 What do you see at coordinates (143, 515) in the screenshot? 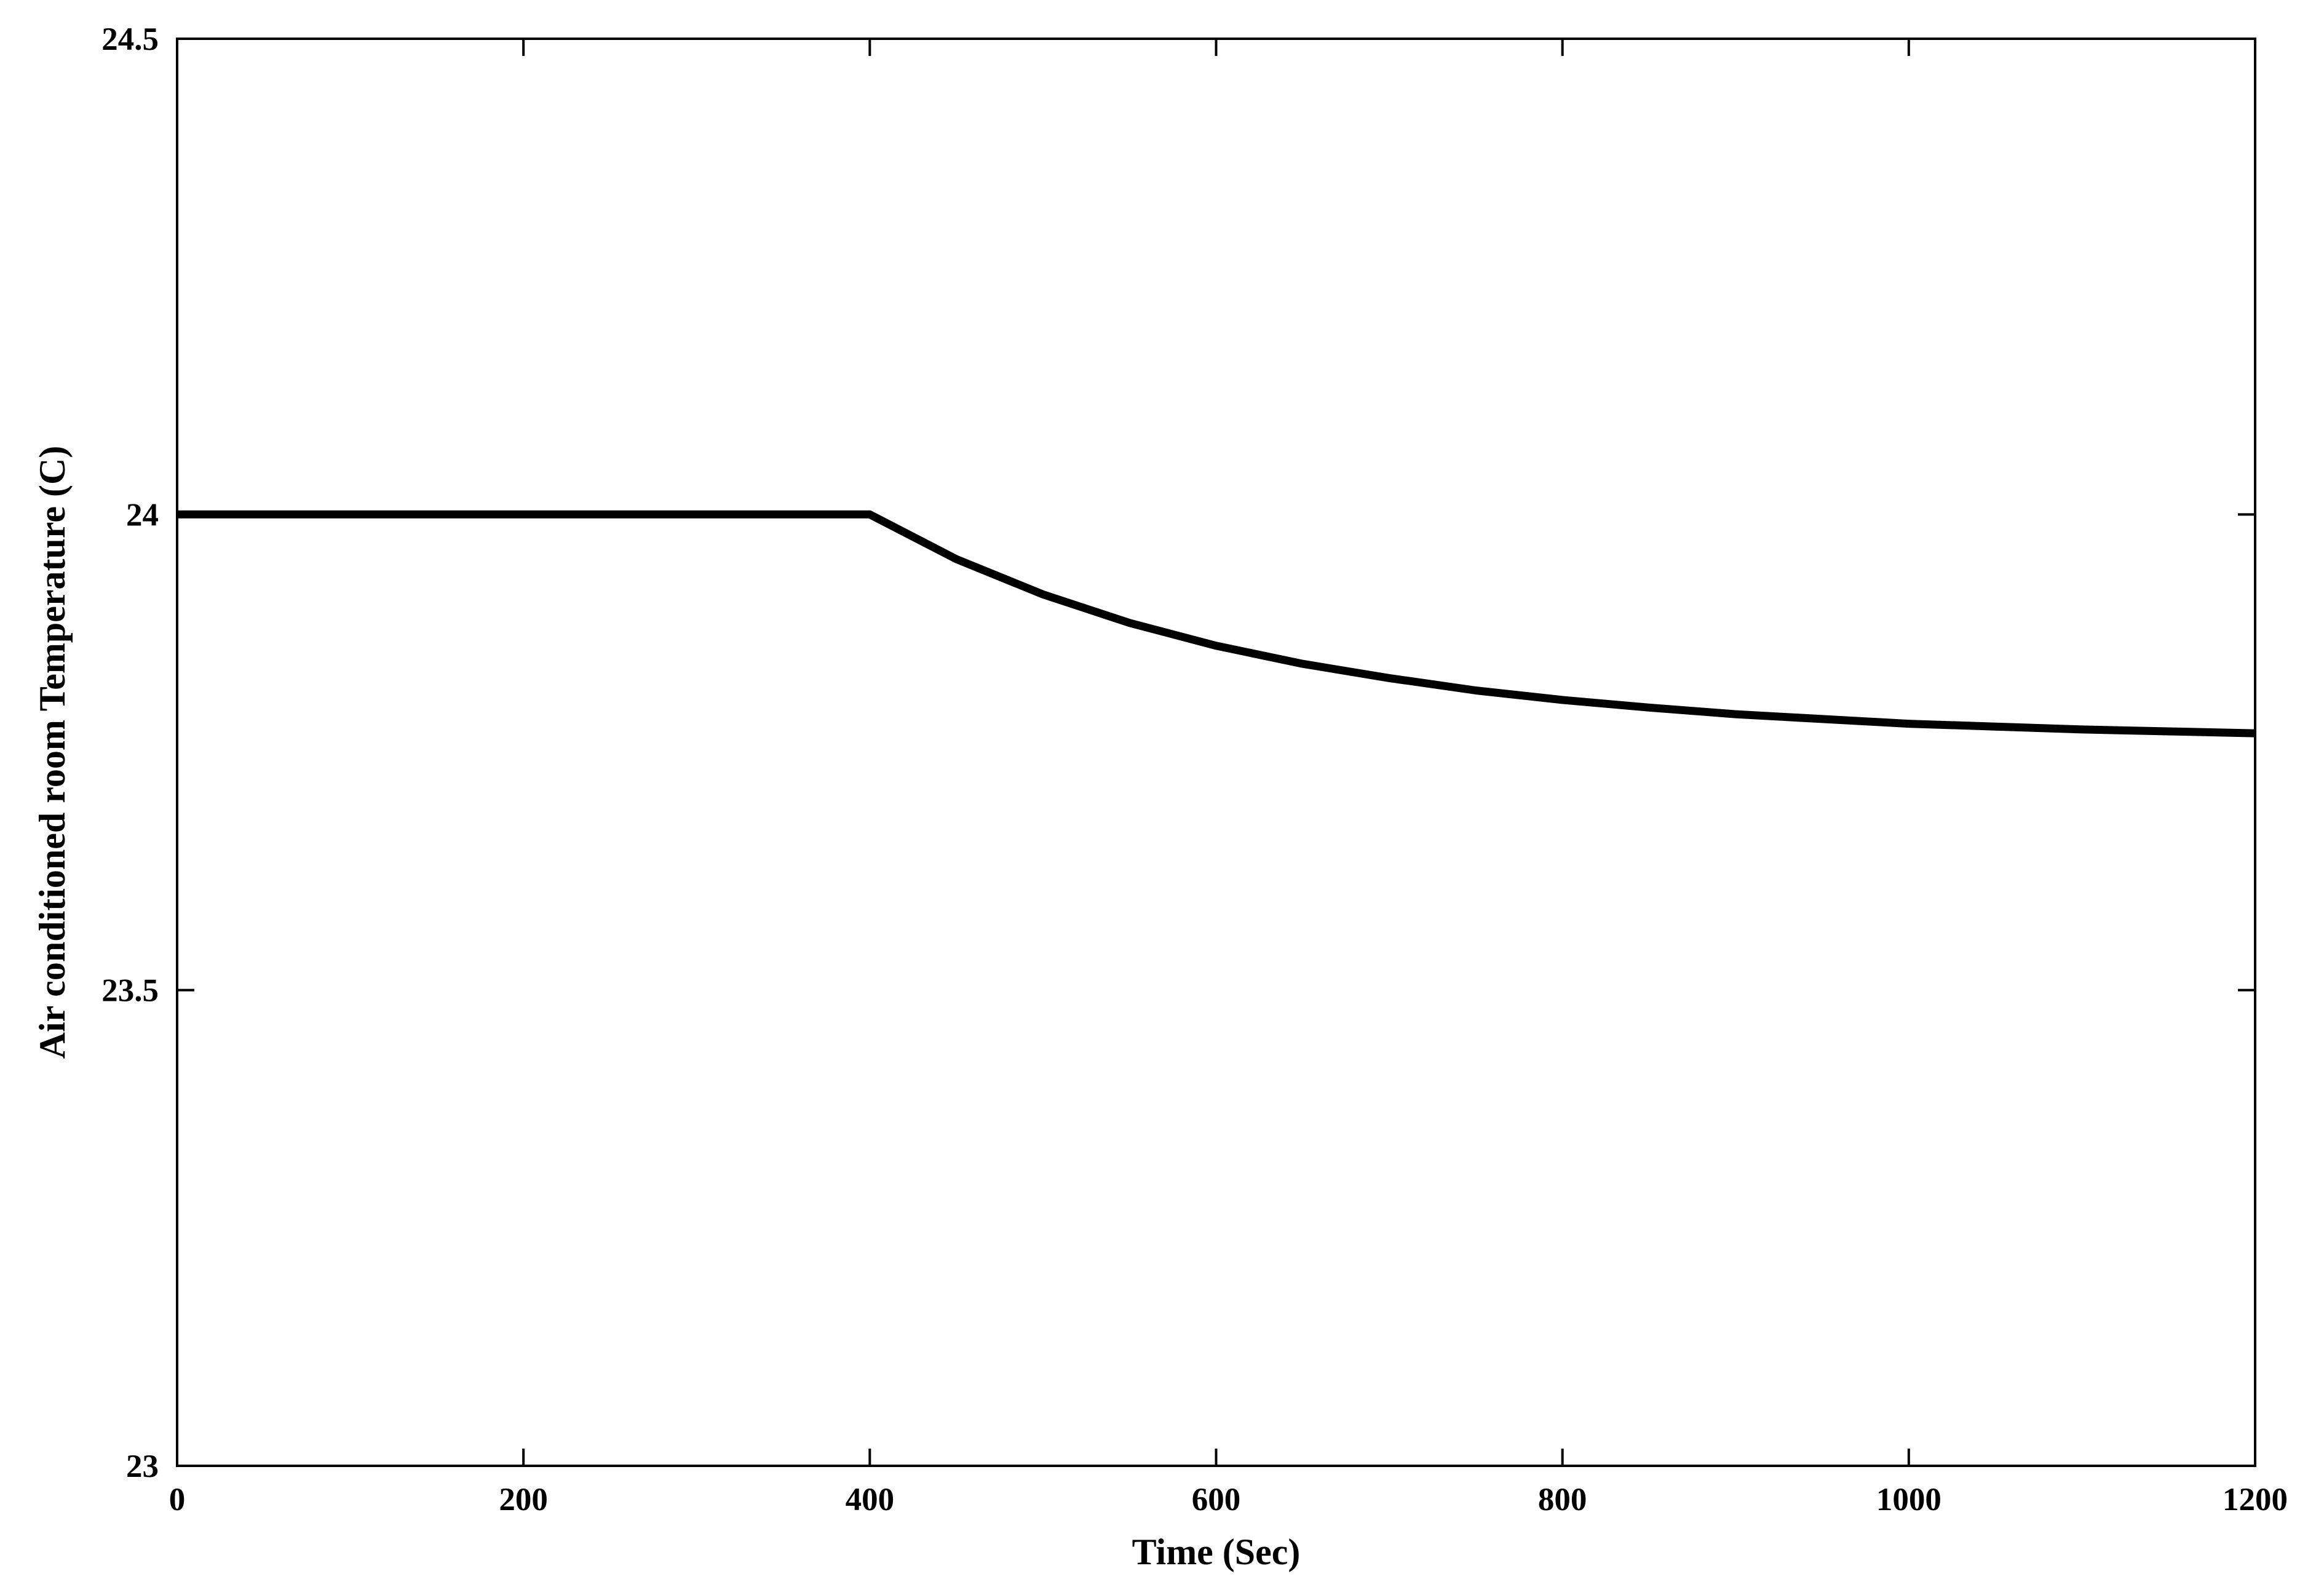
I see `y-tick-label: 24` at bounding box center [143, 515].